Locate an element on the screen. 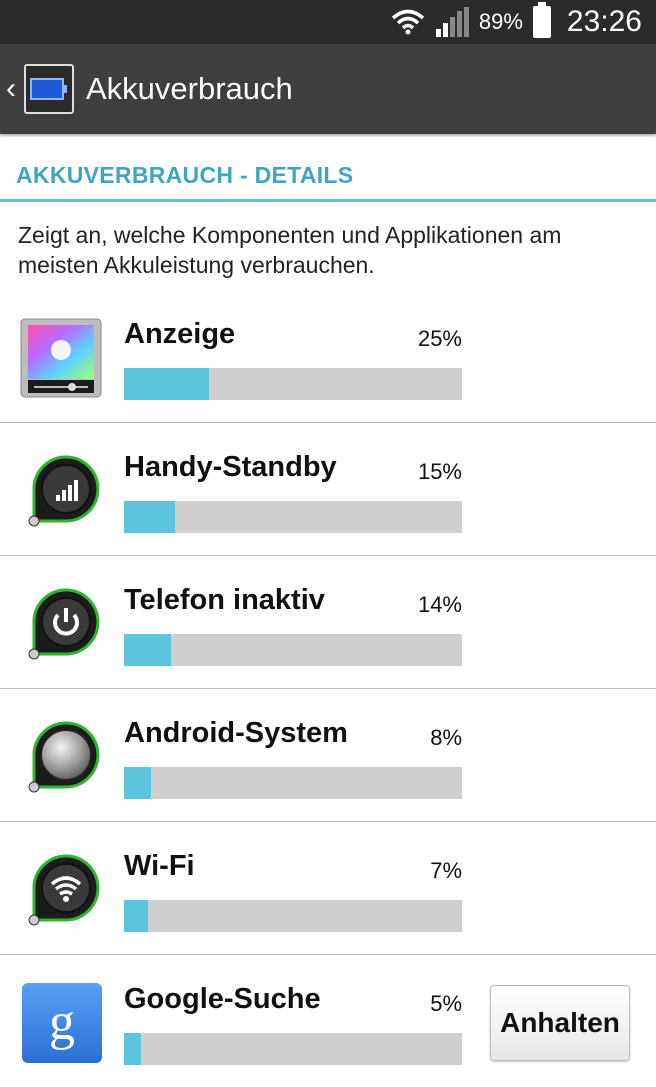  item-name: Handy-Standby is located at coordinates (230, 467).